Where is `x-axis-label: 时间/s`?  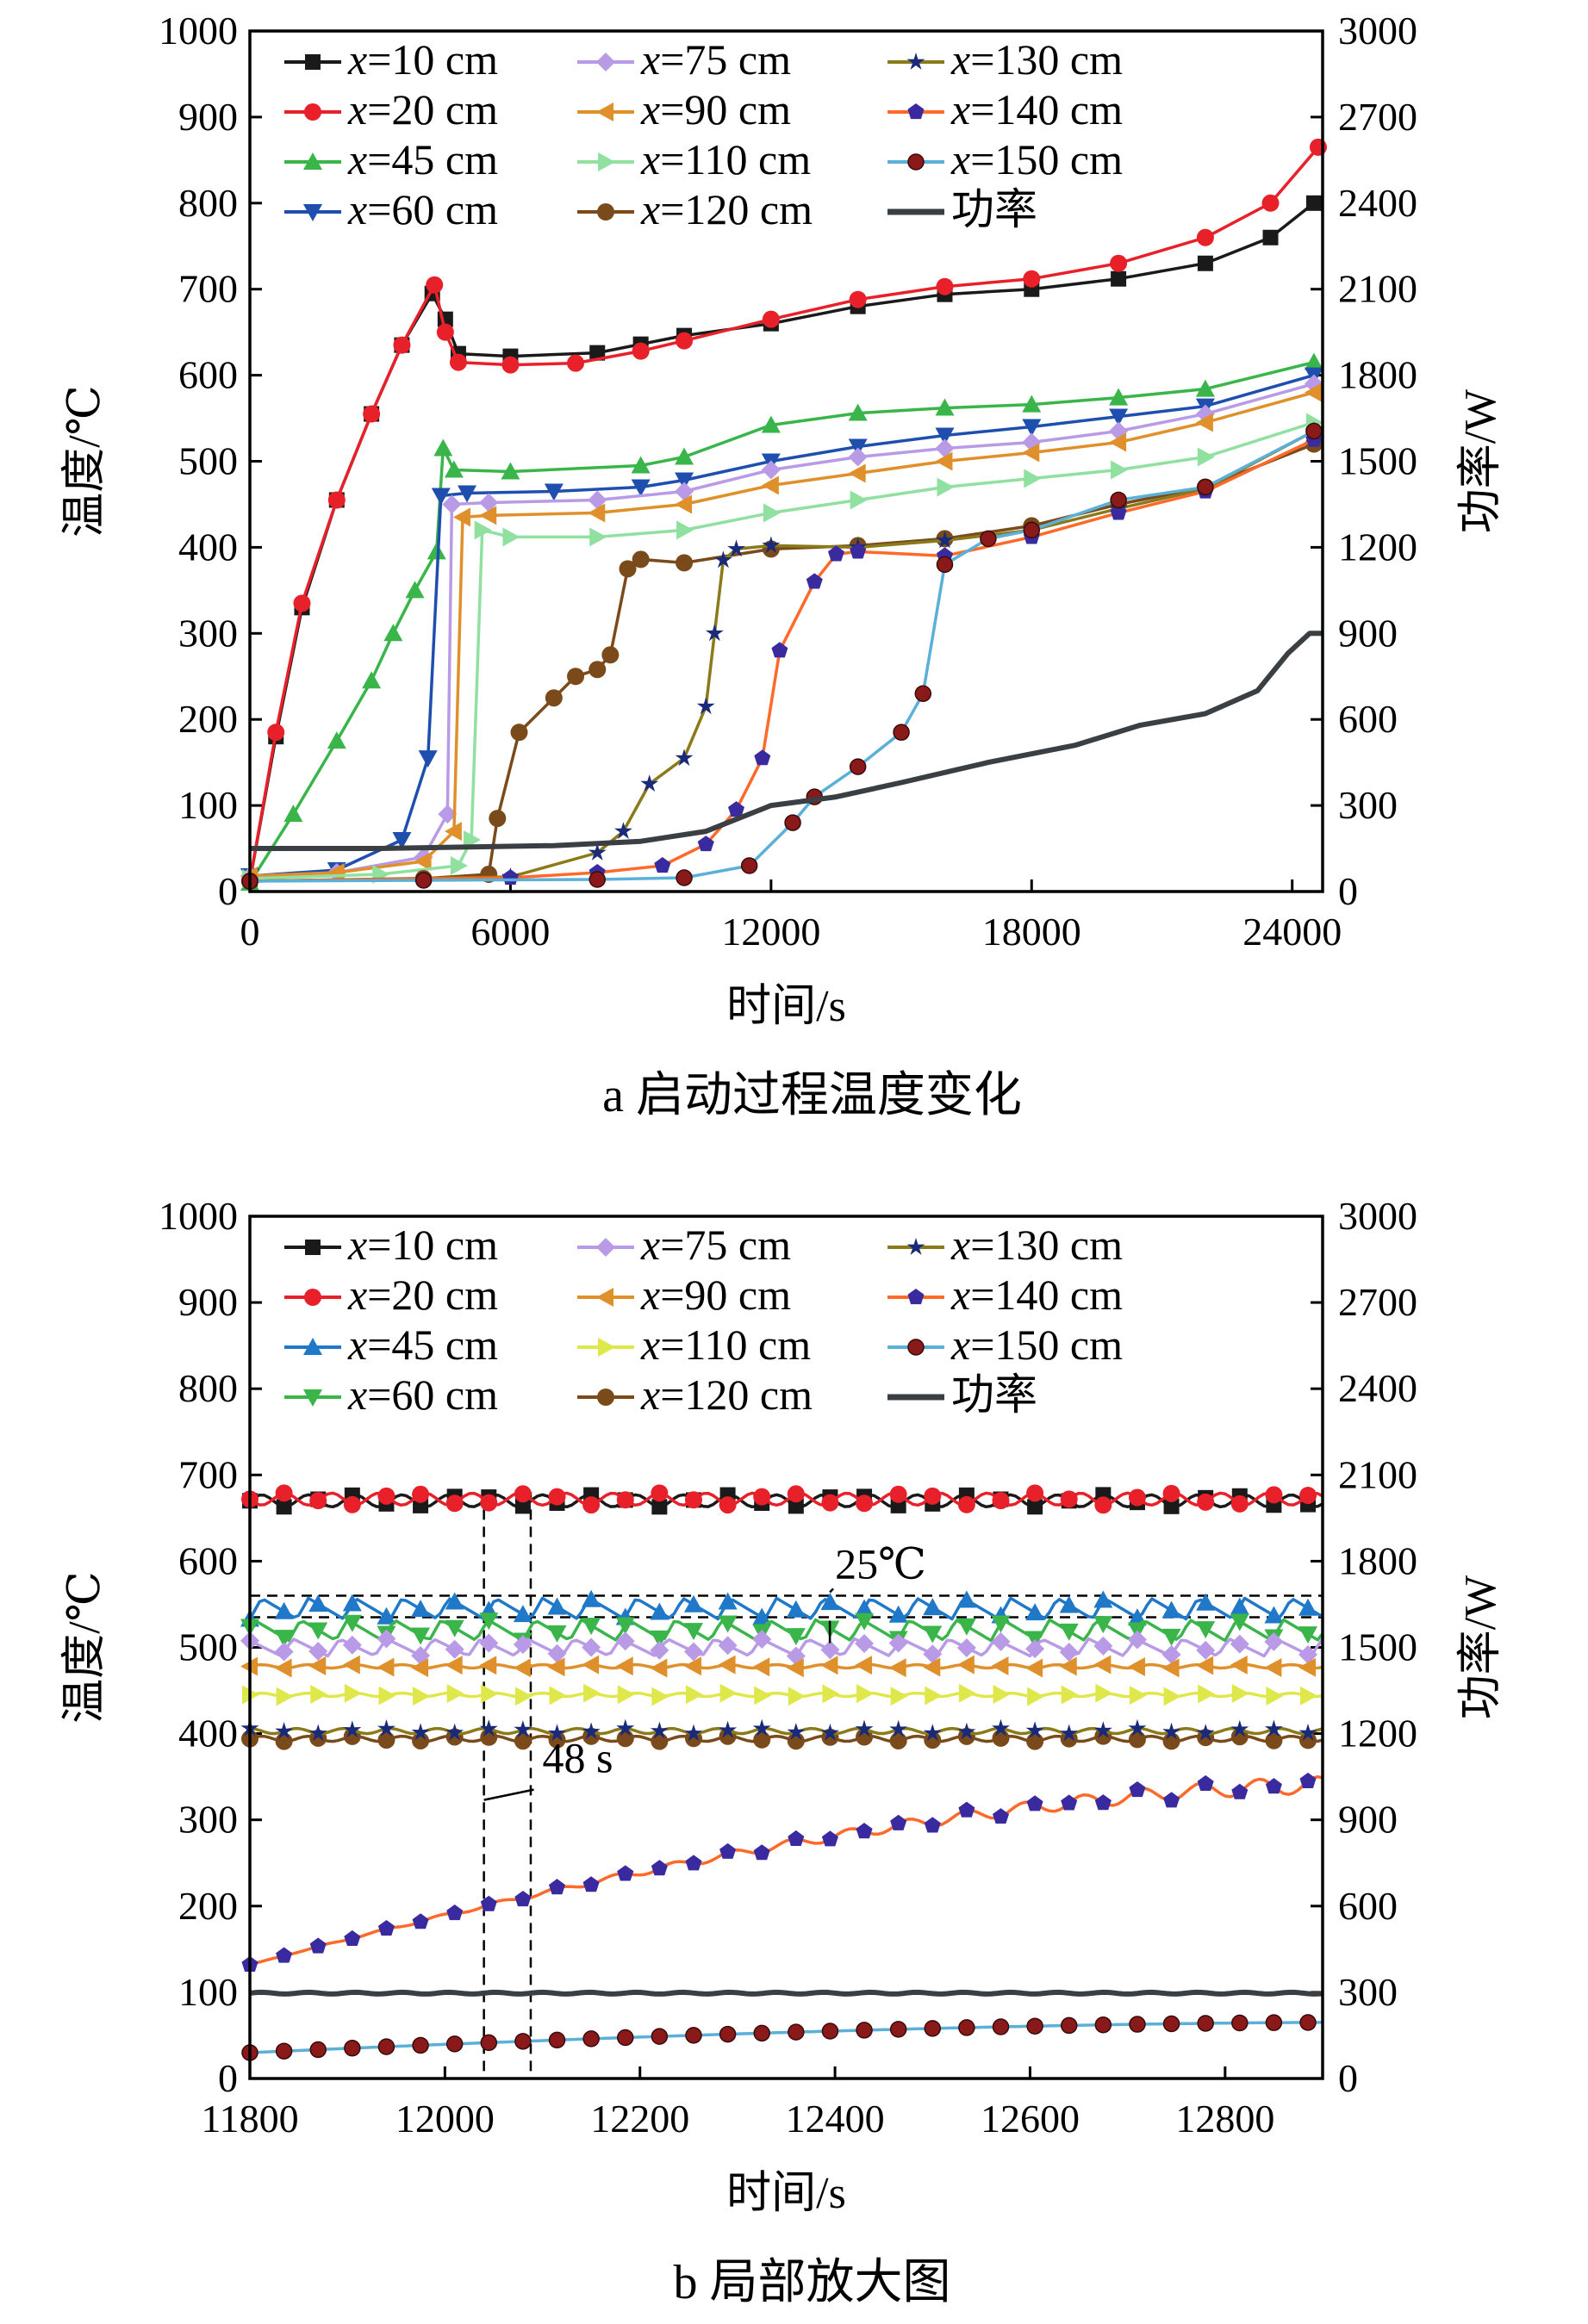 x-axis-label: 时间/s is located at coordinates (786, 2193).